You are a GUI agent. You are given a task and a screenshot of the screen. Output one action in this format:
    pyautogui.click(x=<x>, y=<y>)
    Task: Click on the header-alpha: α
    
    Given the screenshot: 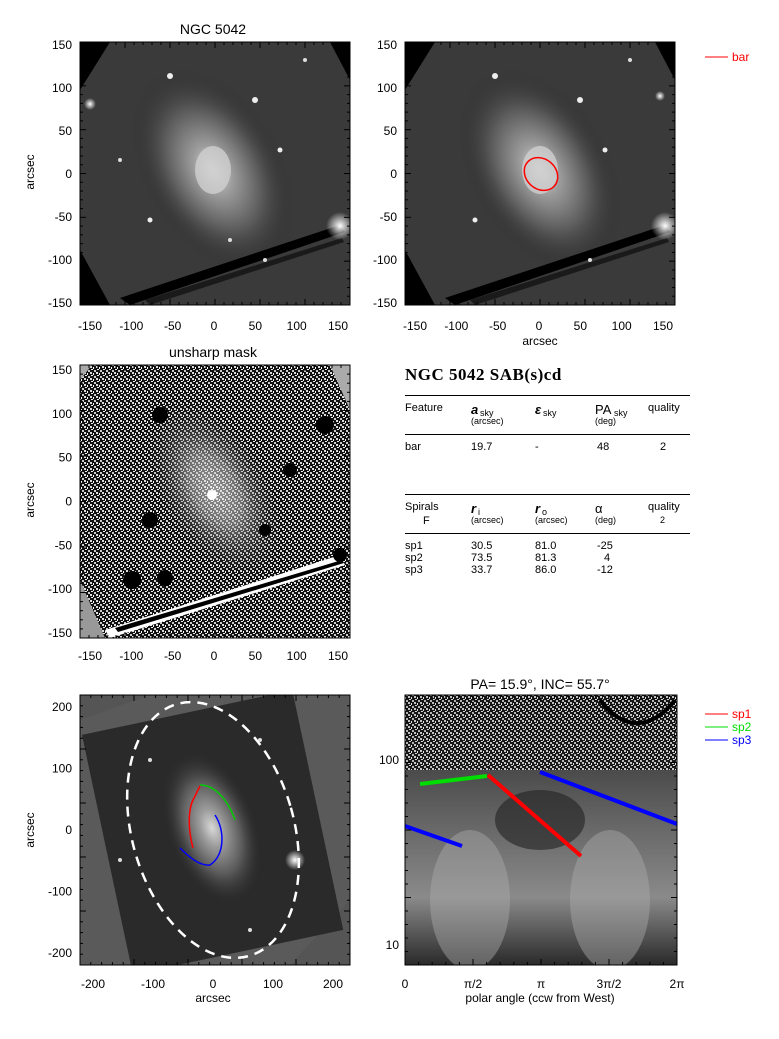 What is the action you would take?
    pyautogui.click(x=599, y=508)
    